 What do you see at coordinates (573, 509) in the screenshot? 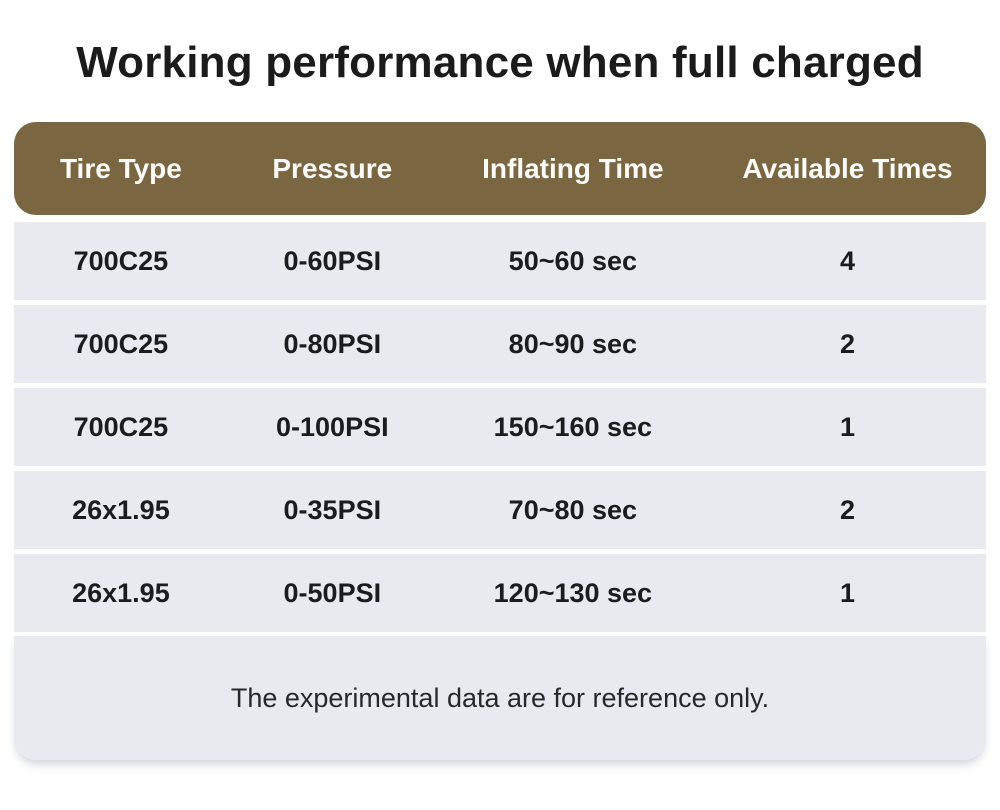
I see `cell-inflating-time: 70~80 sec` at bounding box center [573, 509].